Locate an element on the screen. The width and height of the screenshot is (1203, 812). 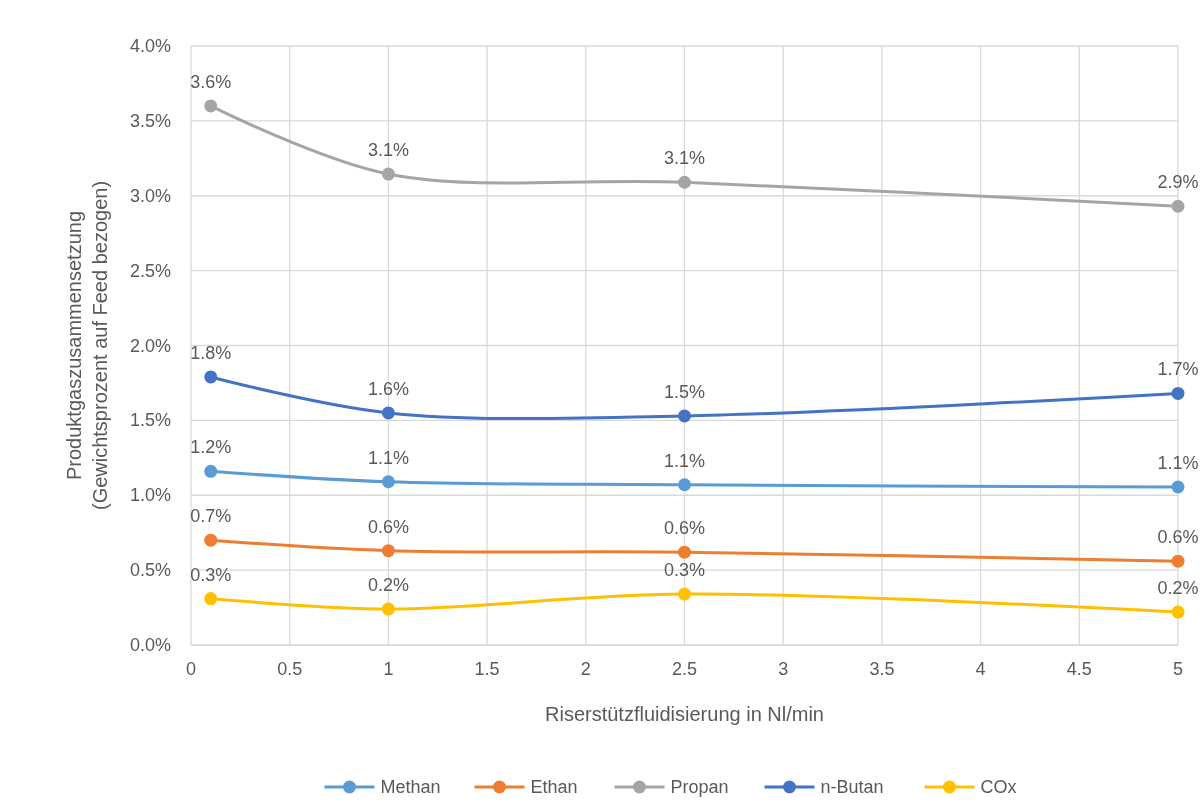
x-tick-label: 3 is located at coordinates (783, 669).